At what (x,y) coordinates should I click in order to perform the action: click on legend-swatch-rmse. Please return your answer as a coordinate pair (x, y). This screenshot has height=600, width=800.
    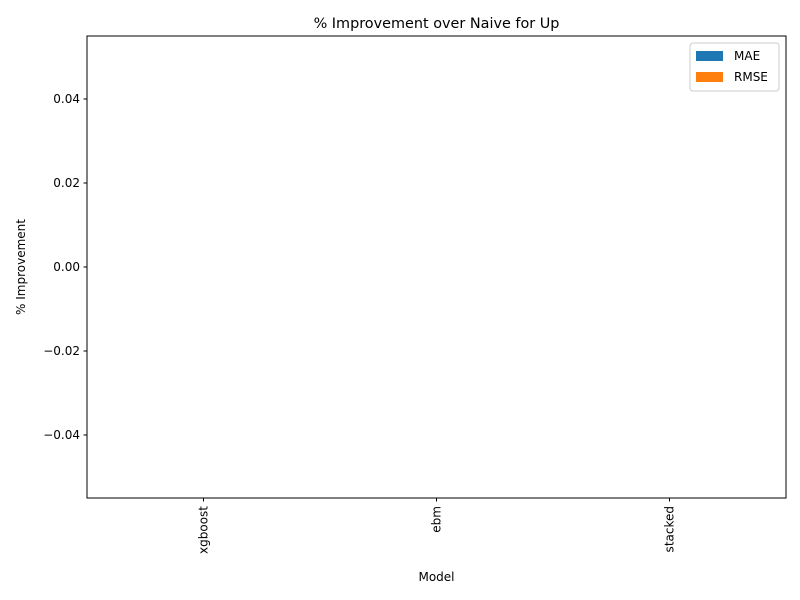
    Looking at the image, I should click on (709, 77).